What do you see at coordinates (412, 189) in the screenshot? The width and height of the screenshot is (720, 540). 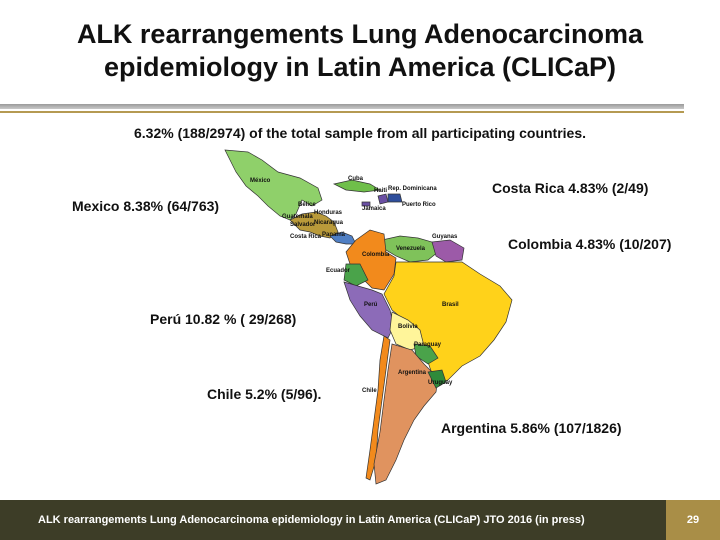 I see `map-label-rep-dominicana: Rep. Dominicana` at bounding box center [412, 189].